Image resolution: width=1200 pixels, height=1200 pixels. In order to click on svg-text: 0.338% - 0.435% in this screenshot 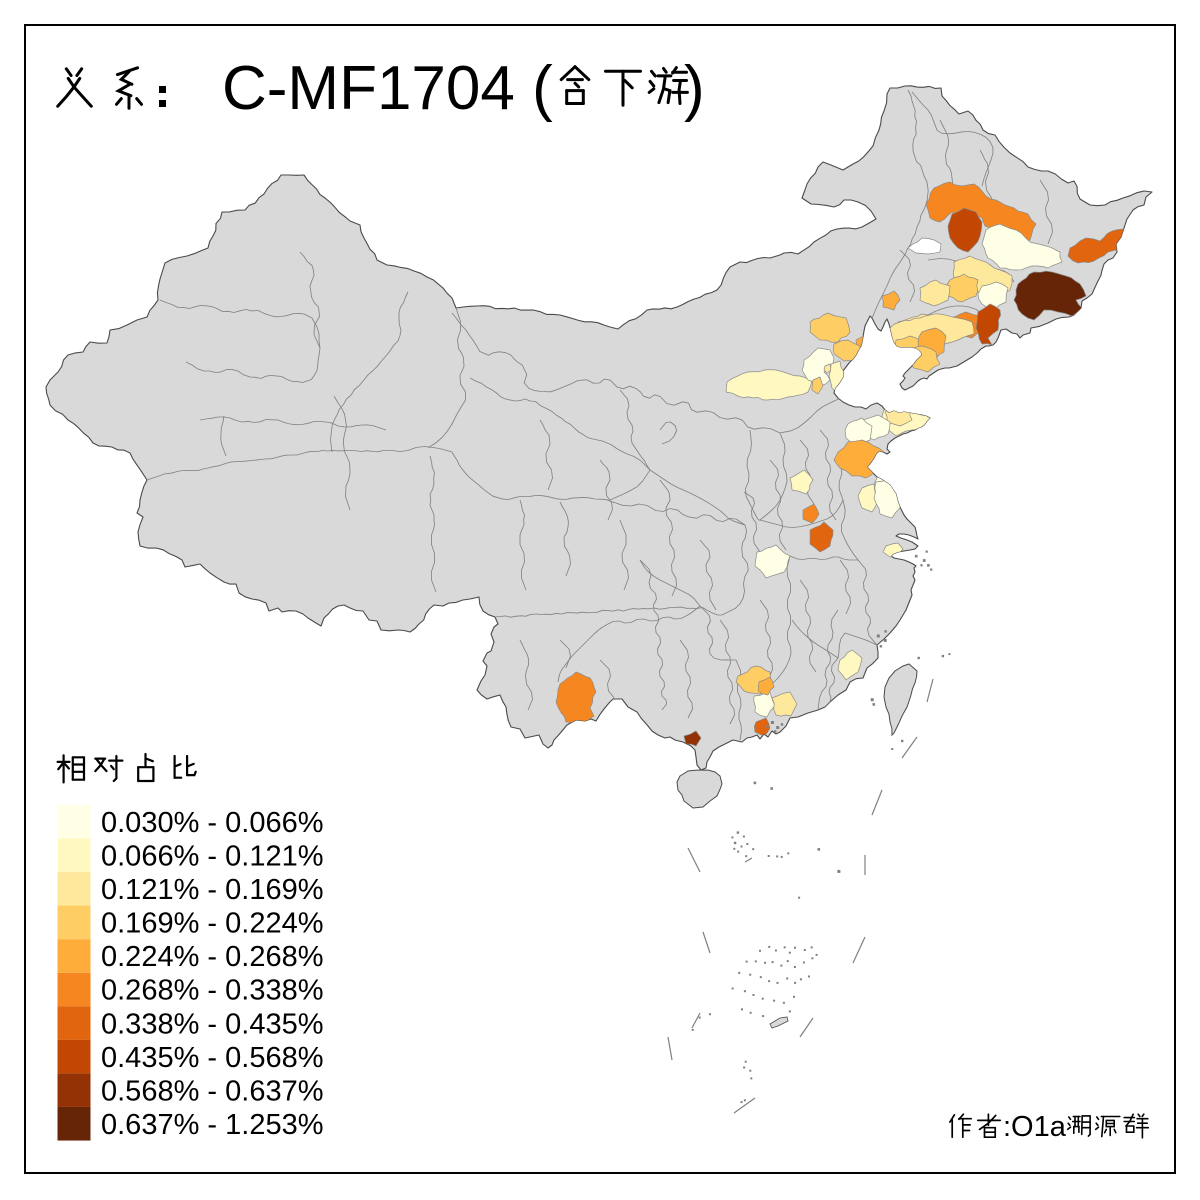, I will do `click(212, 1024)`.